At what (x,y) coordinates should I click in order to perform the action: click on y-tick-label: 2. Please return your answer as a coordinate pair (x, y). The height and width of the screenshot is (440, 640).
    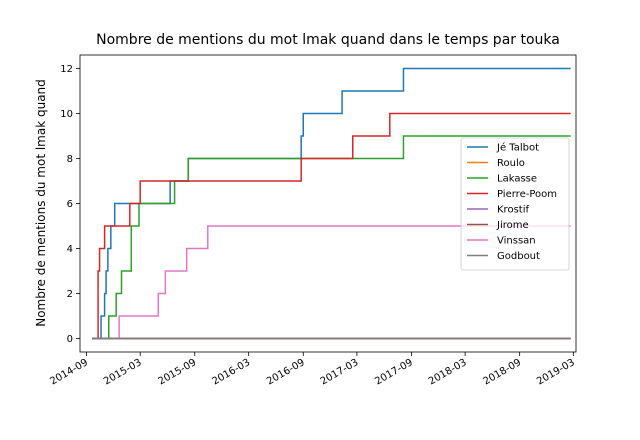
    Looking at the image, I should click on (70, 294).